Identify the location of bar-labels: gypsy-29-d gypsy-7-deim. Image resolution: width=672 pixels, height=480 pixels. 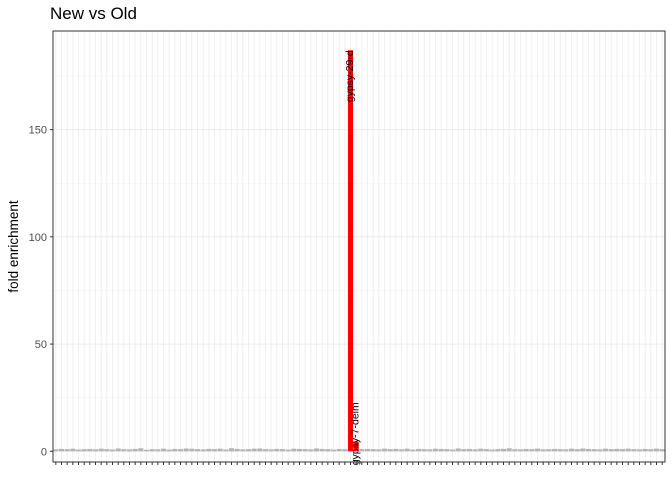
(353, 257).